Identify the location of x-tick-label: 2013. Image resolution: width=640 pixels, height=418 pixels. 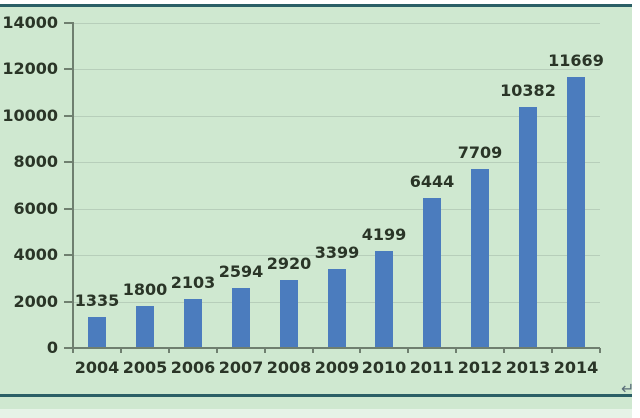
(528, 367).